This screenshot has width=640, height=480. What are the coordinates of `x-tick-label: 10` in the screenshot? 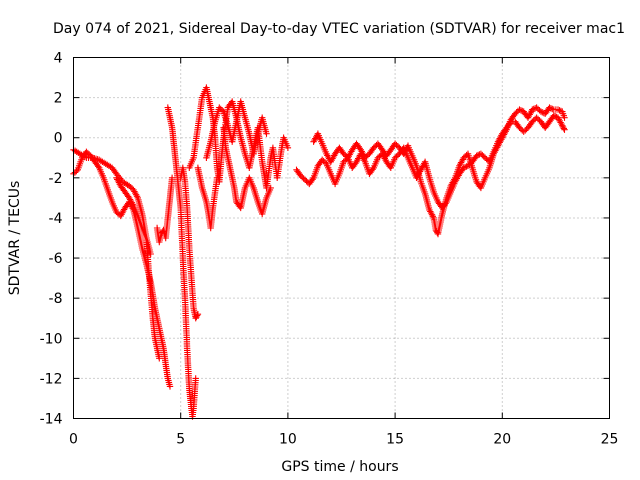 It's located at (288, 440).